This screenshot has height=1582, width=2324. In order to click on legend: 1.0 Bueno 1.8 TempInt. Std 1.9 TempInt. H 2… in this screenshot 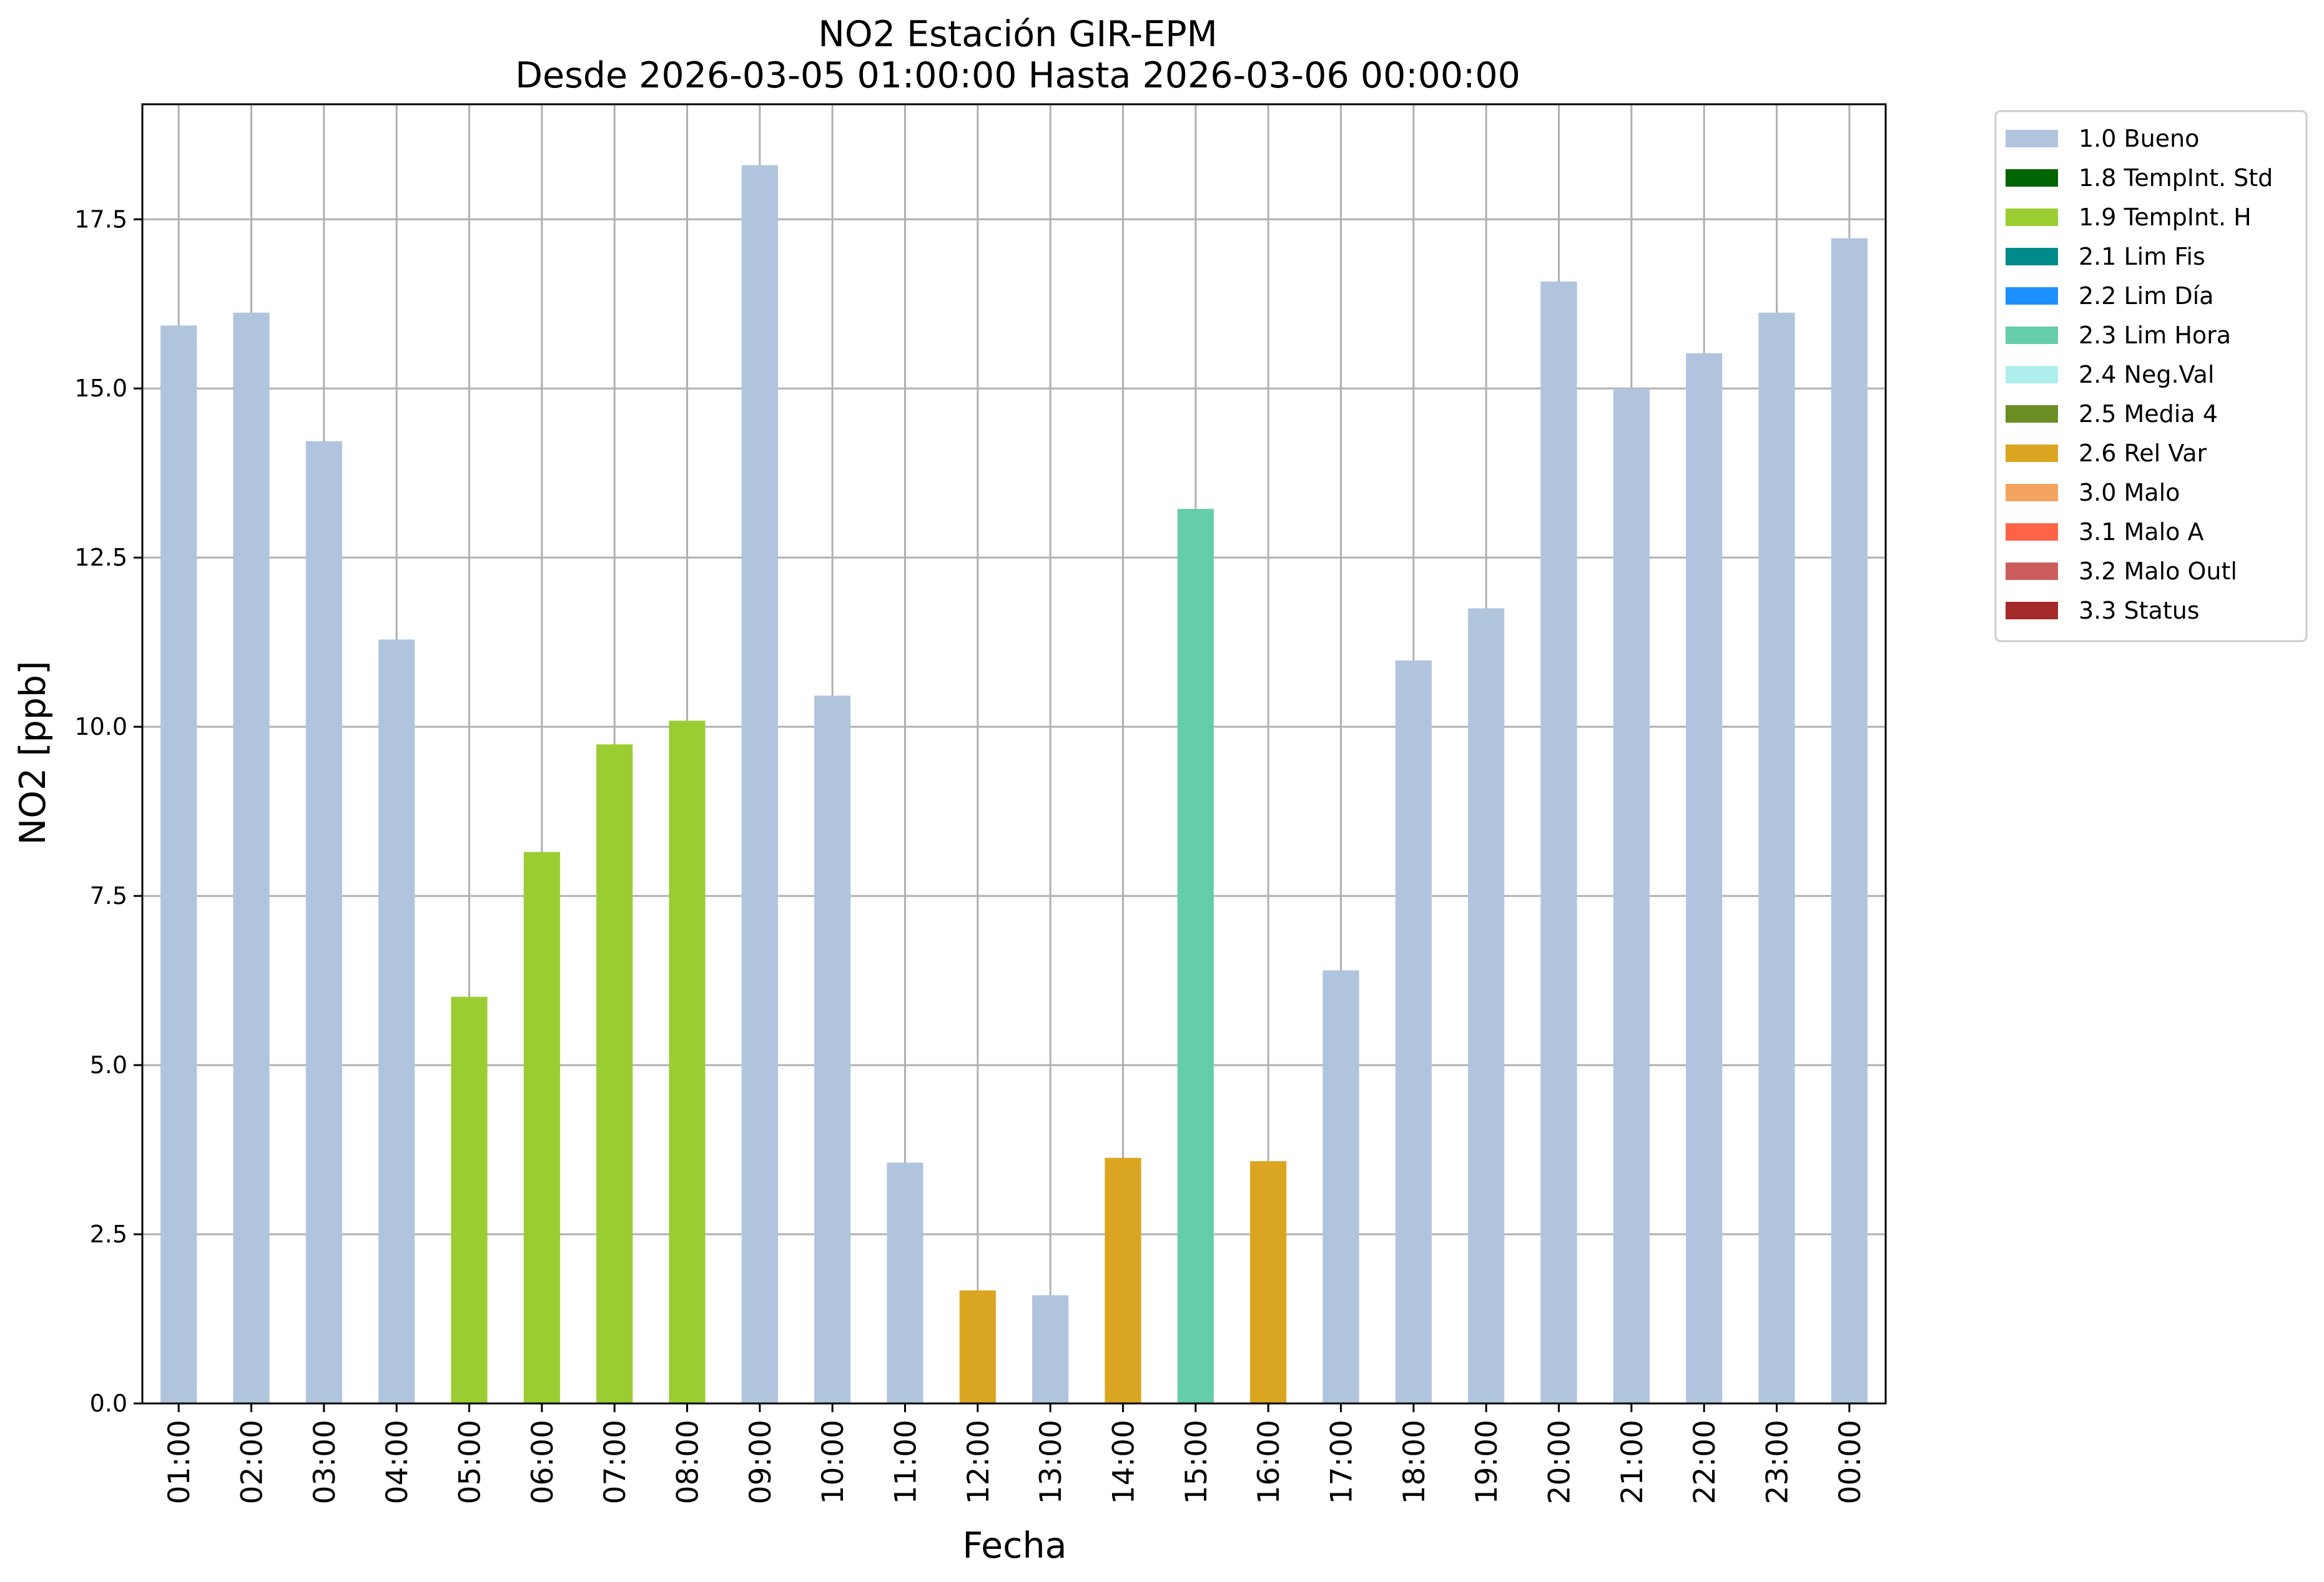, I will do `click(2151, 376)`.